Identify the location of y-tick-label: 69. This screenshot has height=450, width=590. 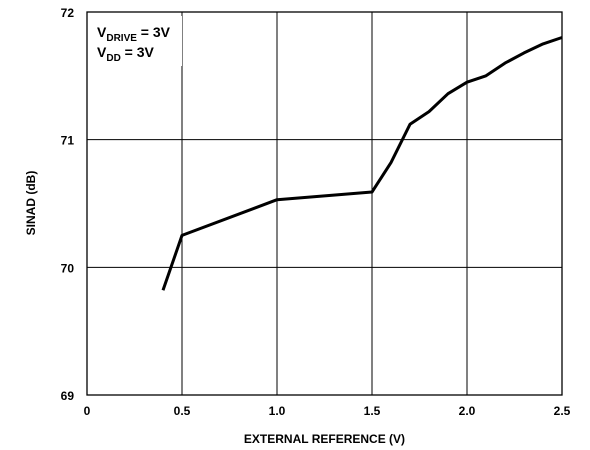
(68, 396).